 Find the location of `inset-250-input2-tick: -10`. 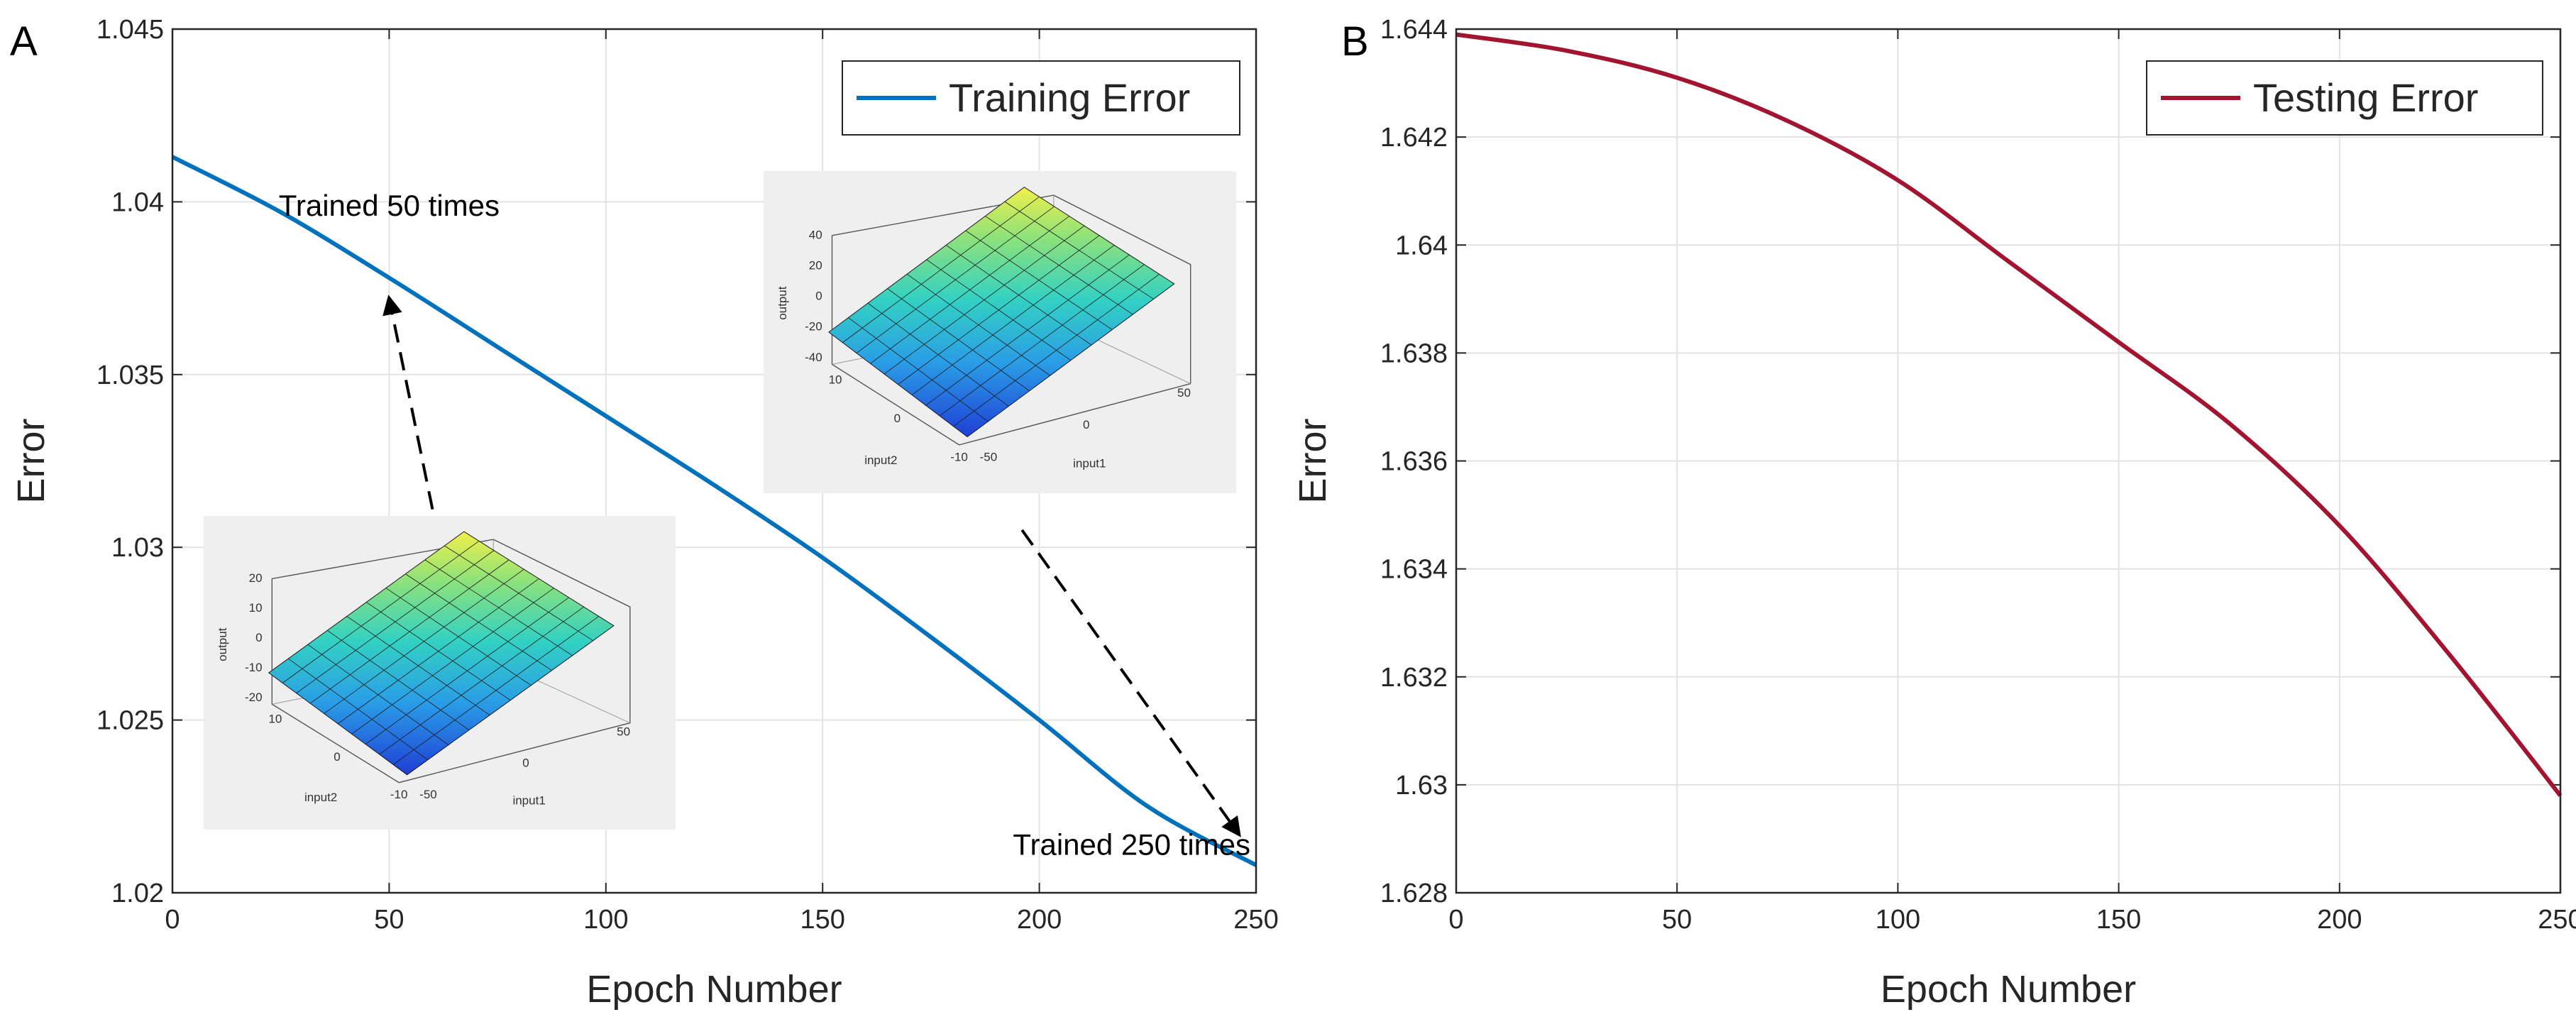

inset-250-input2-tick: -10 is located at coordinates (959, 458).